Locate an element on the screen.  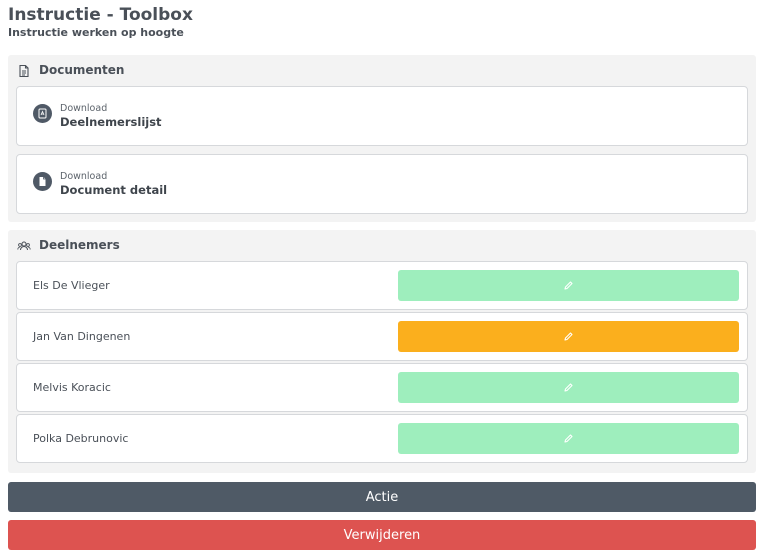
file-icon is located at coordinates (42, 181).